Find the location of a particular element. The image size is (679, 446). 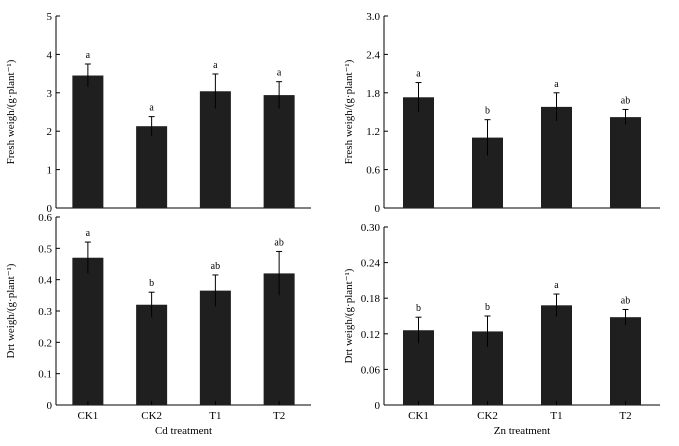

y-tick-label: 0.06 is located at coordinates (371, 370).